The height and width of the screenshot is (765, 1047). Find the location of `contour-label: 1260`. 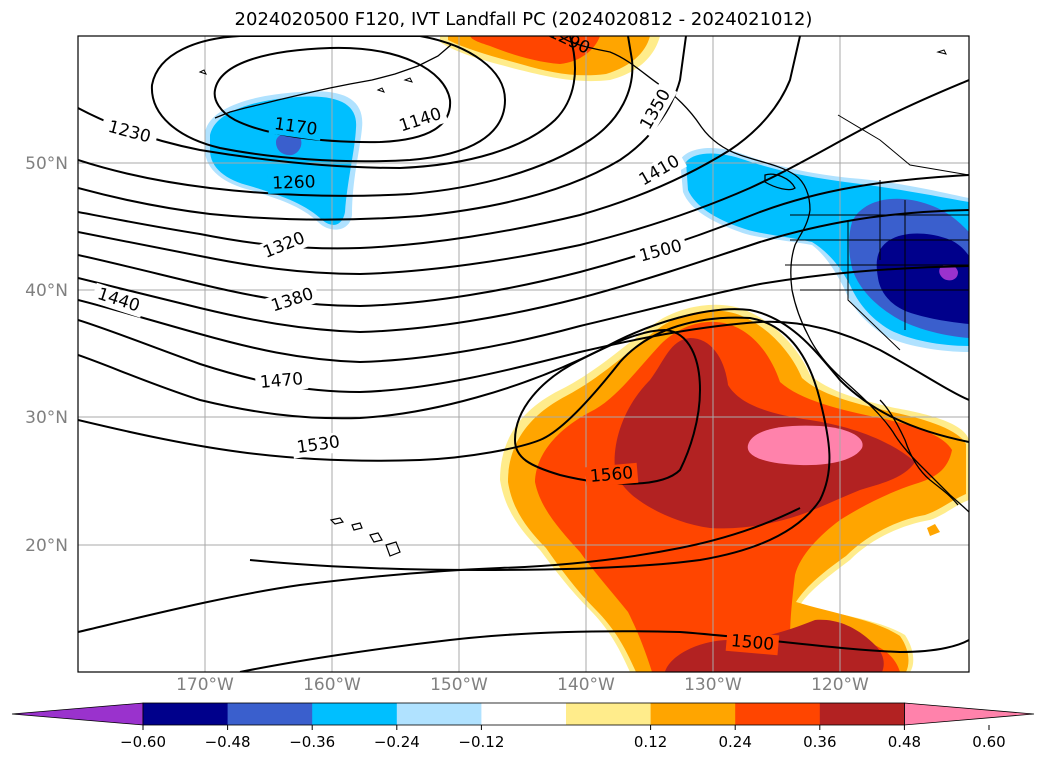

contour-label: 1260 is located at coordinates (294, 182).